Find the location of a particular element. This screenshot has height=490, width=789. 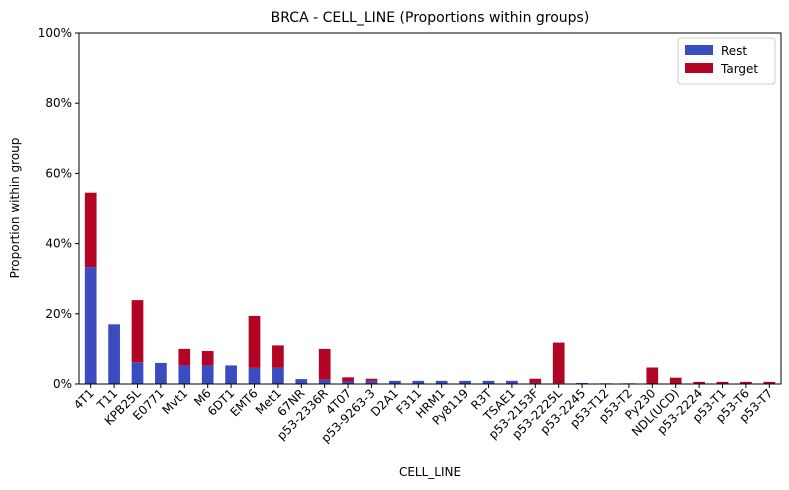

y-tick-label: 80% is located at coordinates (58, 103).